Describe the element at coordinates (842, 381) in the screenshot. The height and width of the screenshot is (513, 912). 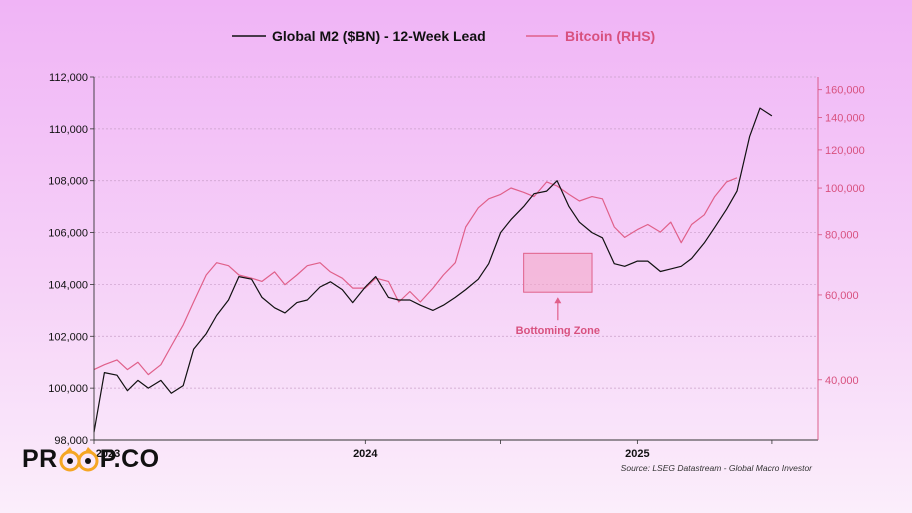
I see `y-tick-label-right: 40,000` at that location.